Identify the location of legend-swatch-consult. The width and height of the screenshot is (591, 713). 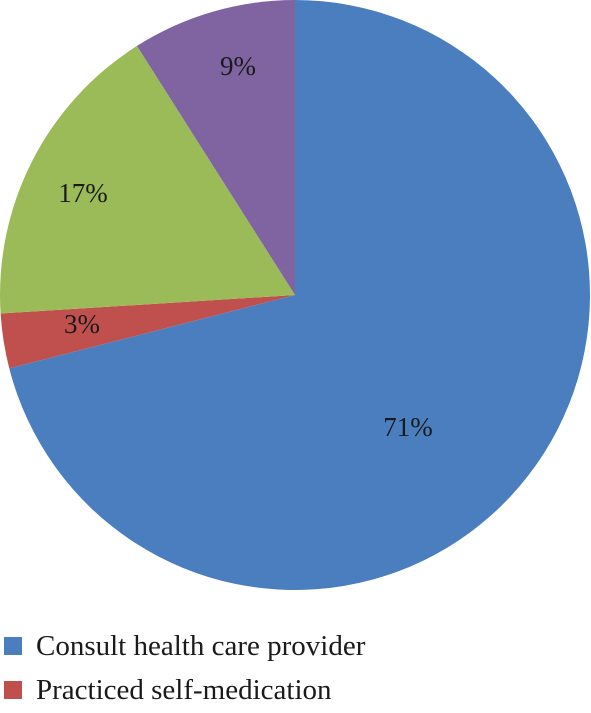
(13, 646).